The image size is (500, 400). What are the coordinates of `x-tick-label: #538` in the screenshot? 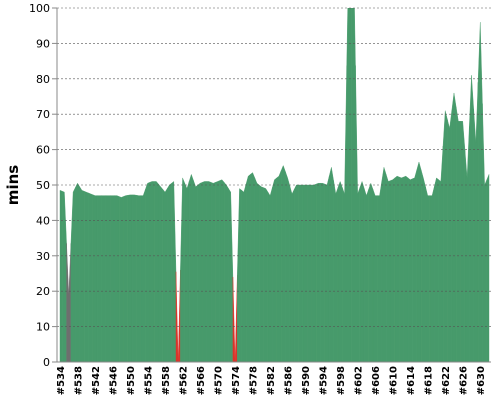 It's located at (79, 380).